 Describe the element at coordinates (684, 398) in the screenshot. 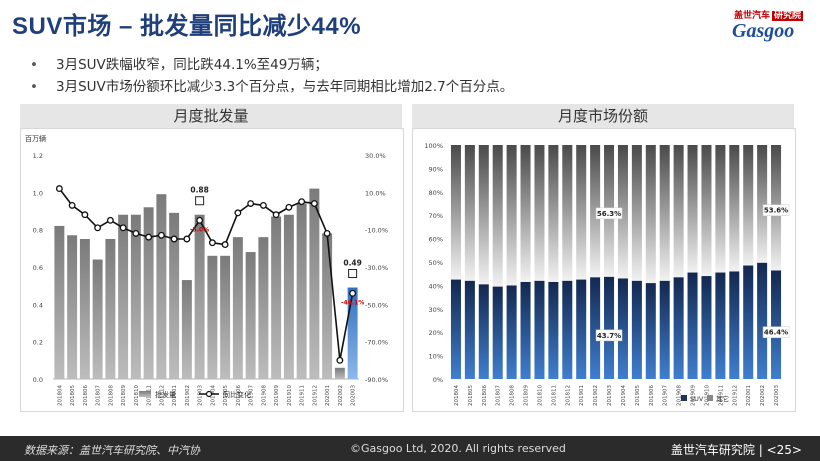

I see `legend-suv-swatch` at that location.